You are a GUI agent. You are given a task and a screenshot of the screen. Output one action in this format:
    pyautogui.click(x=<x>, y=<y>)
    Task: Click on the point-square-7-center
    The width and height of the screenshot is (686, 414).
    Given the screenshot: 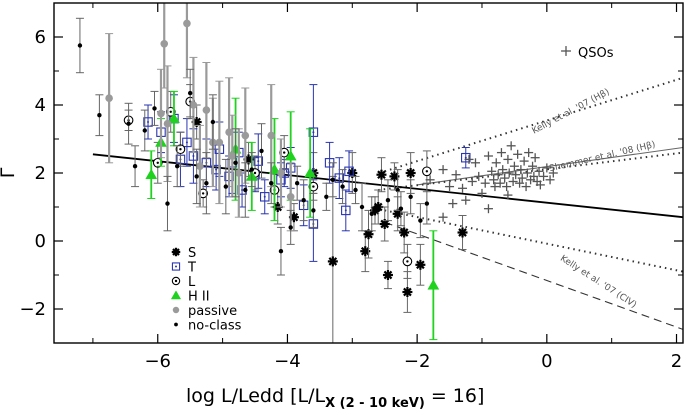 What is the action you would take?
    pyautogui.click(x=216, y=169)
    